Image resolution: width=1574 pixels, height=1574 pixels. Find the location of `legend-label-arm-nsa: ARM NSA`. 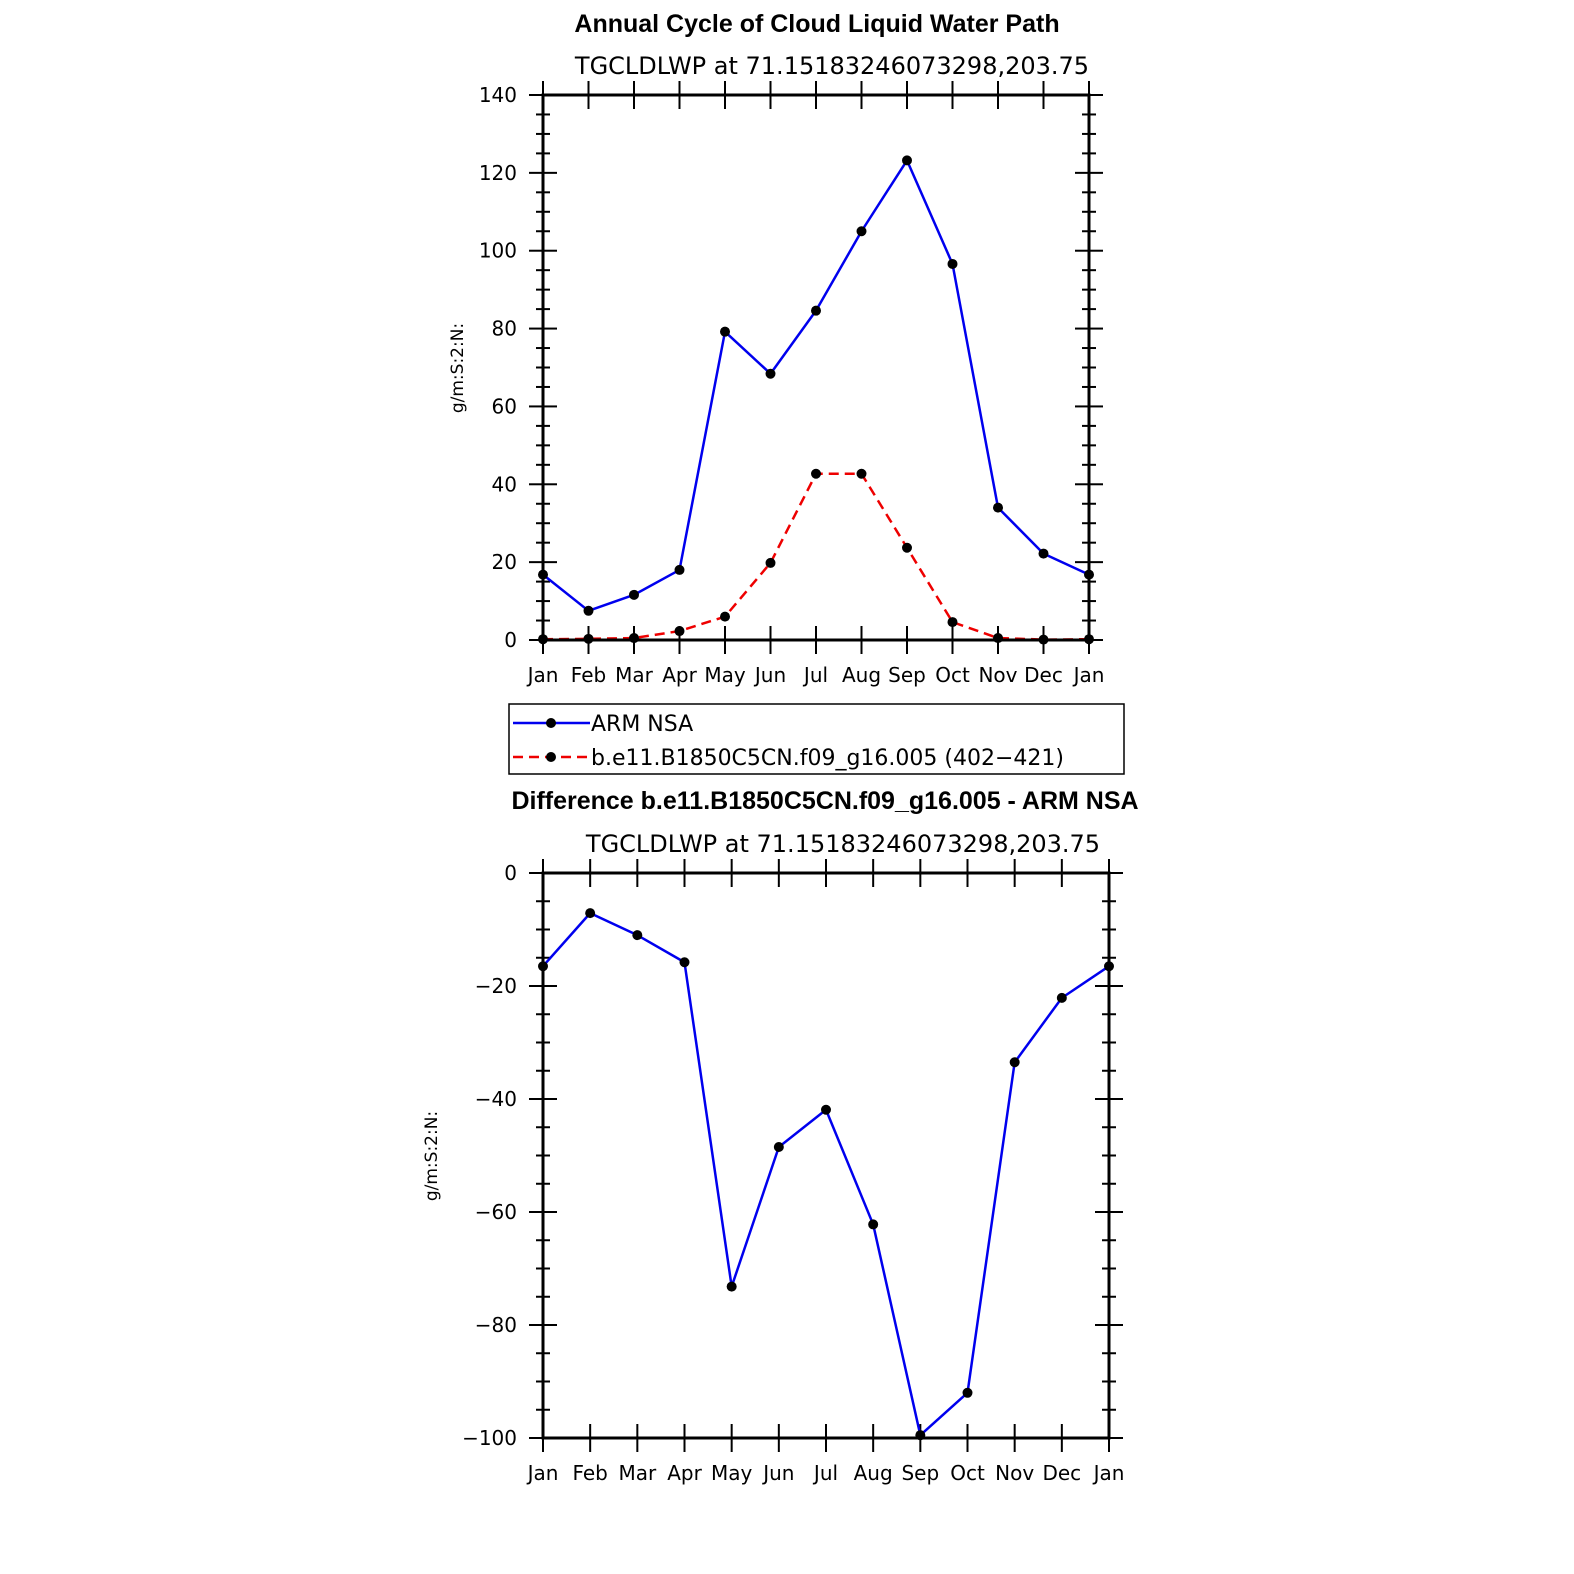

legend-label-arm-nsa: ARM NSA is located at coordinates (642, 724).